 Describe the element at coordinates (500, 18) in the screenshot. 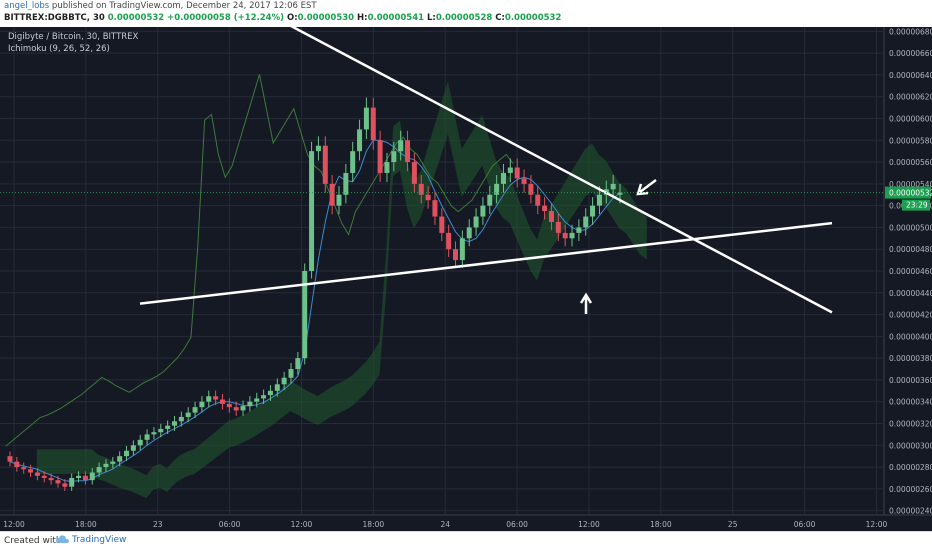

I see `close-label: C:` at that location.